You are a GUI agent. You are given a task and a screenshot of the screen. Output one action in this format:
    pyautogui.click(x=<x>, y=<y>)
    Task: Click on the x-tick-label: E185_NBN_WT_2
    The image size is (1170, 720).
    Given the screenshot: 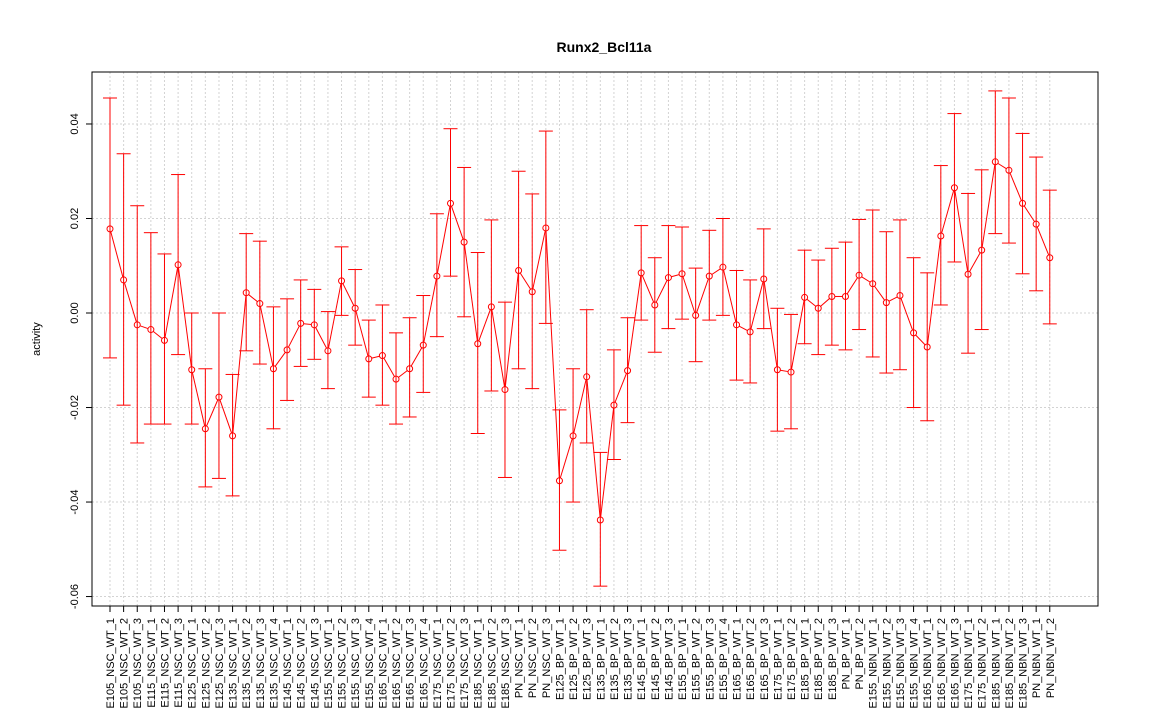 What is the action you would take?
    pyautogui.click(x=1010, y=663)
    